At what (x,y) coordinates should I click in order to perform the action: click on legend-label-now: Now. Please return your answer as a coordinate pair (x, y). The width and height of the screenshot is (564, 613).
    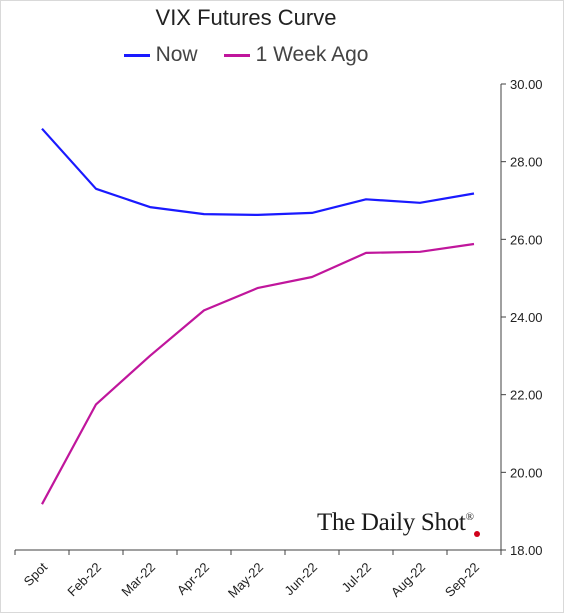
    Looking at the image, I should click on (176, 54).